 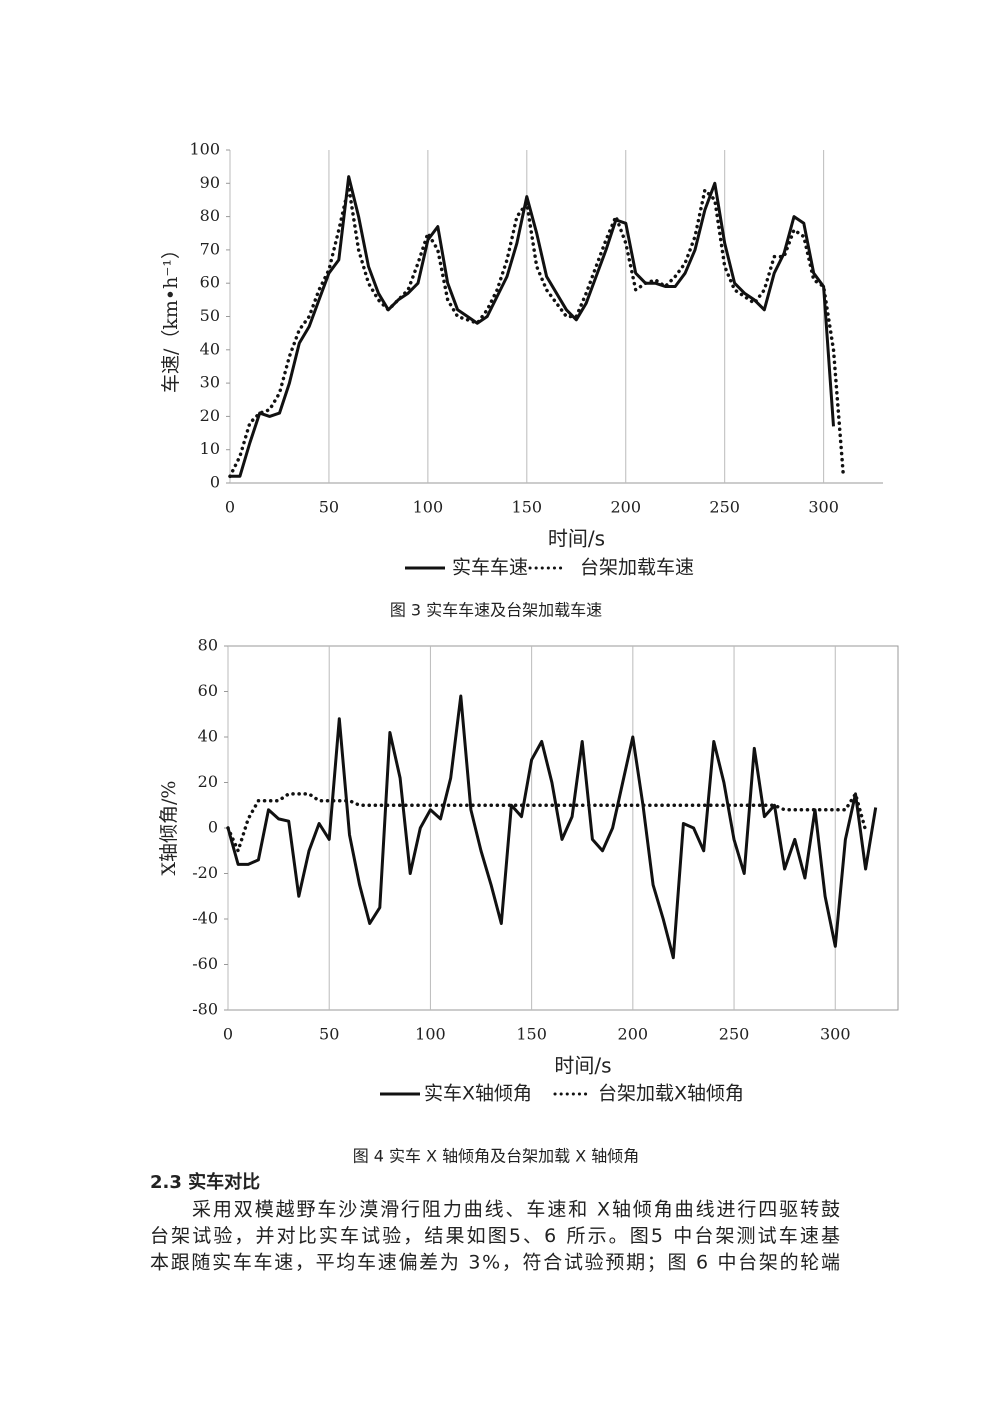 I want to click on y-axis-label: X轴倾角/%, so click(x=169, y=828).